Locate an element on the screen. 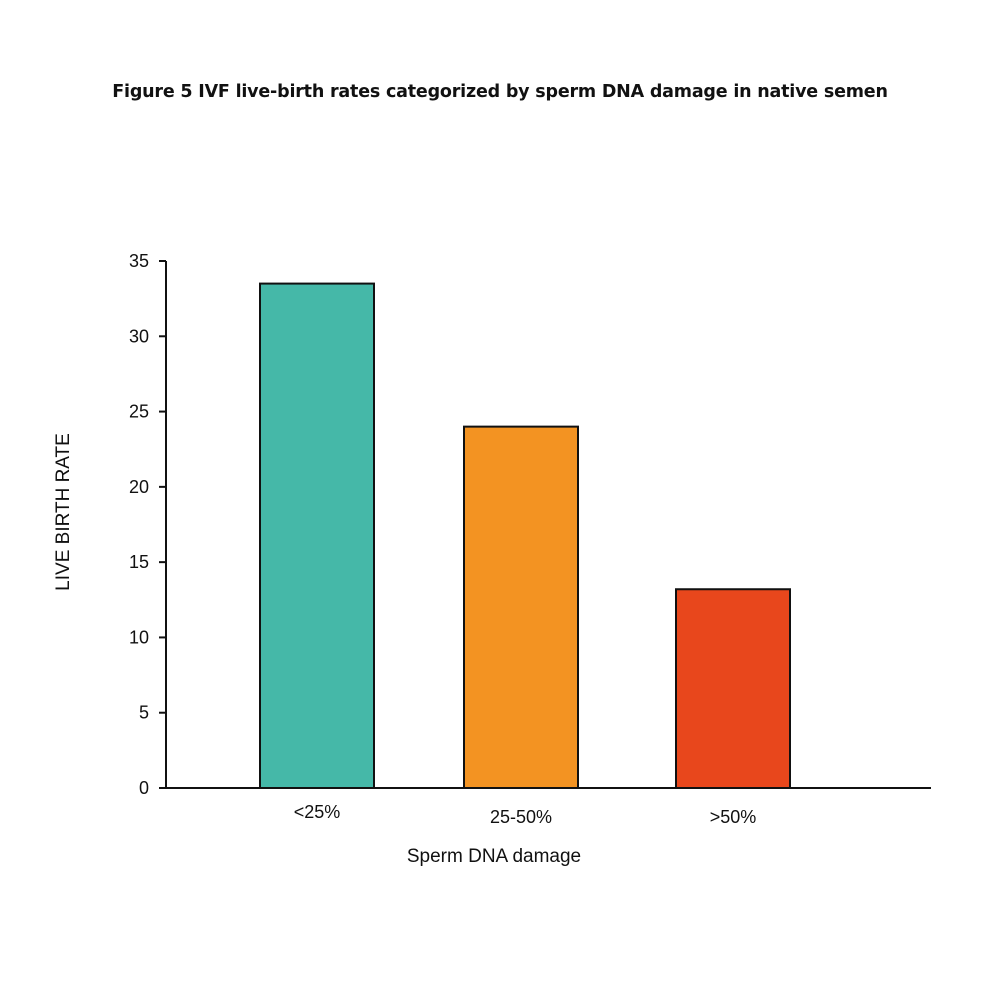  y-tick-label: 35 is located at coordinates (139, 261).